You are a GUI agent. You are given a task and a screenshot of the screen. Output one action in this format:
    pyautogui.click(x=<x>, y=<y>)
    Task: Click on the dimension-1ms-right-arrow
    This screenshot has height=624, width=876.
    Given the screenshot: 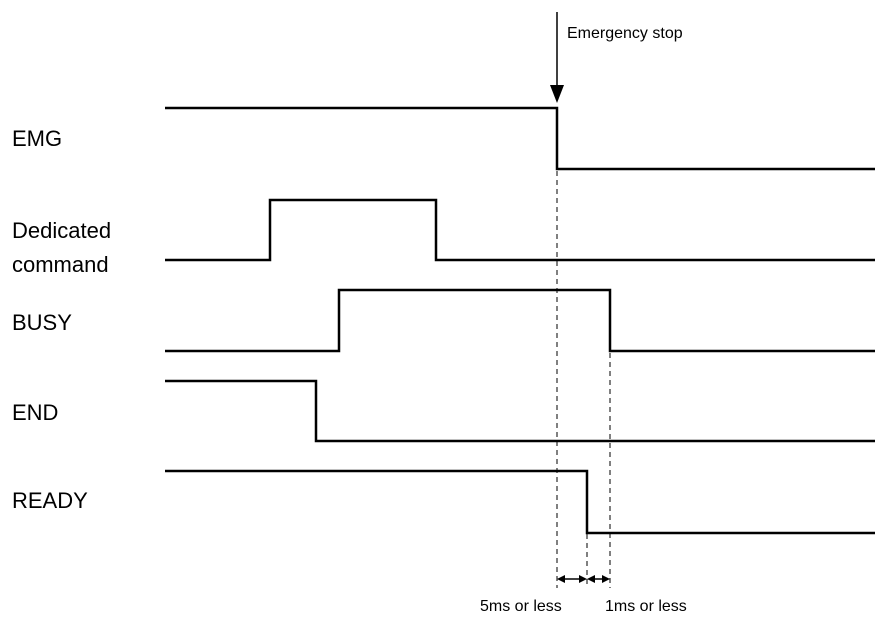 What is the action you would take?
    pyautogui.click(x=606, y=579)
    